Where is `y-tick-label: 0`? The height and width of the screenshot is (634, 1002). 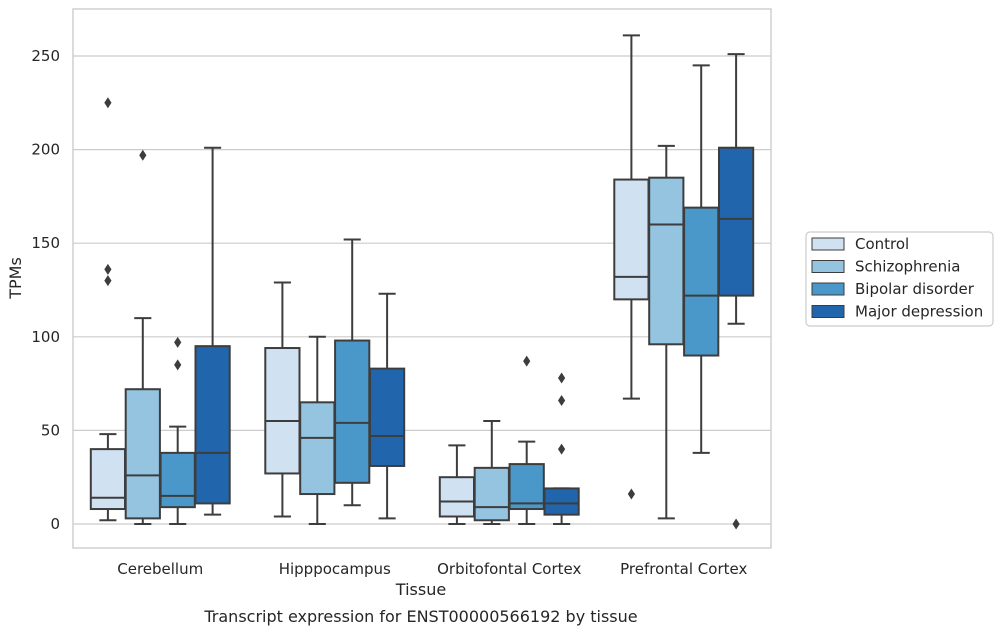
y-tick-label: 0 is located at coordinates (55, 524).